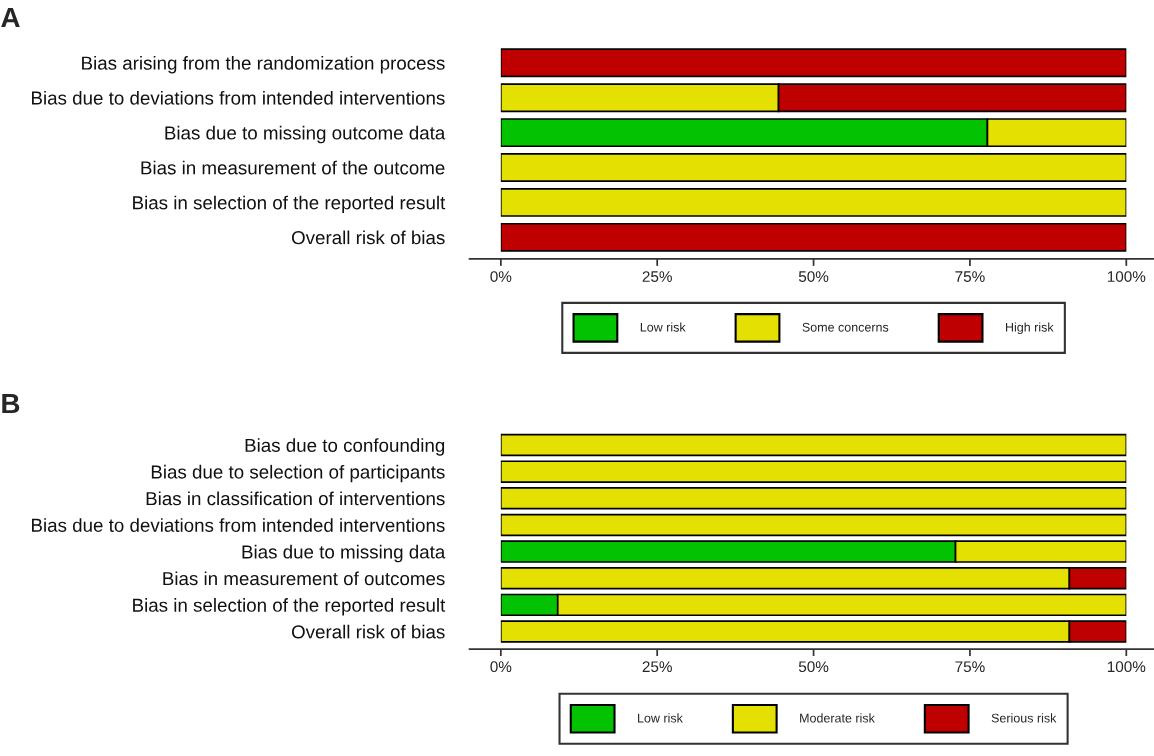 This screenshot has height=756, width=1154. What do you see at coordinates (304, 578) in the screenshot?
I see `y-tick-label: Bias in measurement of outcomes` at bounding box center [304, 578].